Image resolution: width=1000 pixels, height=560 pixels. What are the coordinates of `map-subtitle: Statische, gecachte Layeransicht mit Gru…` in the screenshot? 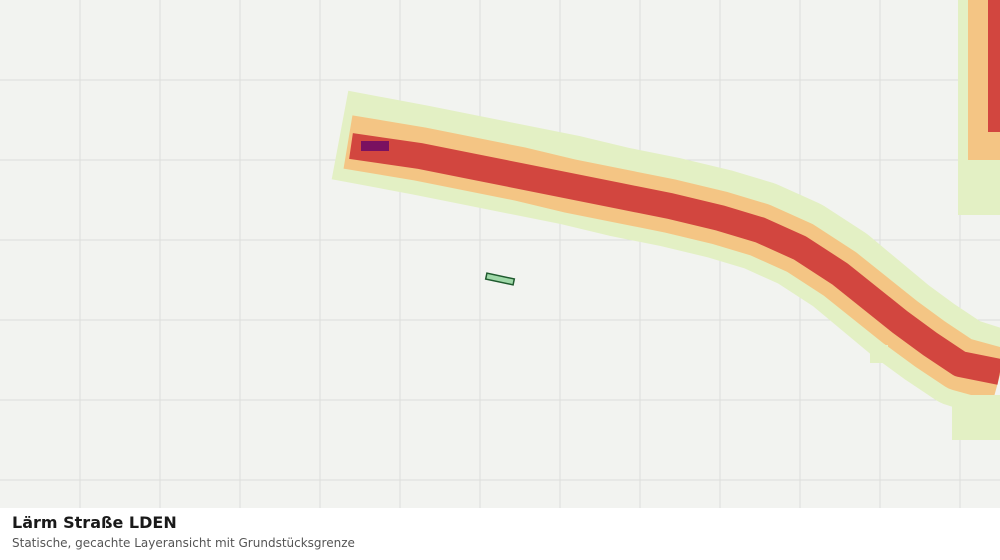 It's located at (183, 543).